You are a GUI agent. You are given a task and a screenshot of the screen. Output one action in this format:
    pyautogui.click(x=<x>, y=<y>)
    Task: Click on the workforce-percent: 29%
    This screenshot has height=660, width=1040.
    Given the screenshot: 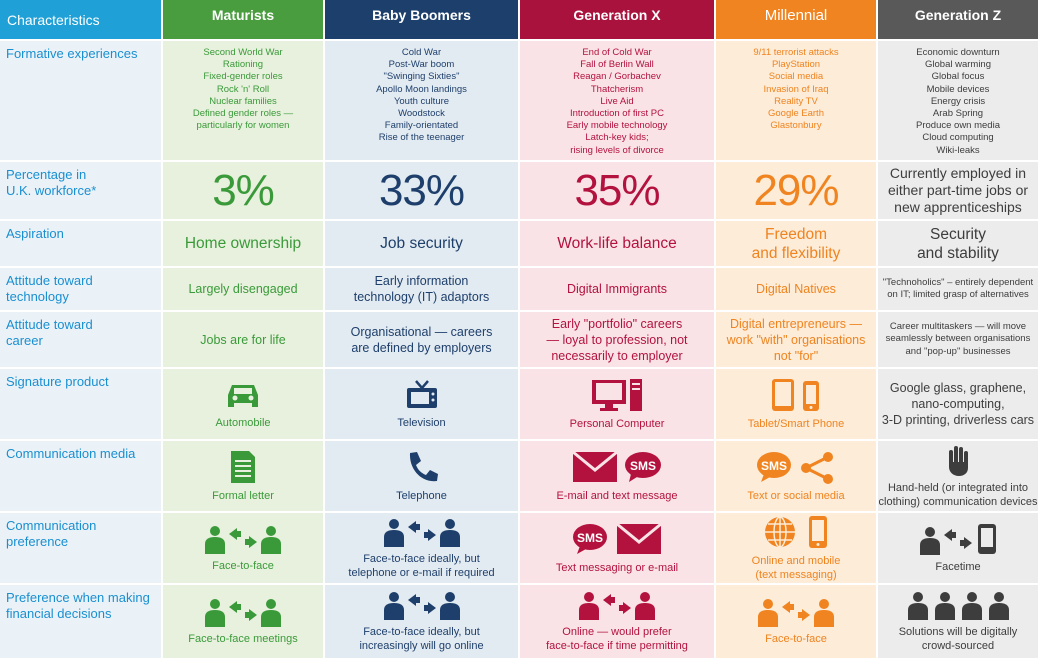 What is the action you would take?
    pyautogui.click(x=796, y=190)
    